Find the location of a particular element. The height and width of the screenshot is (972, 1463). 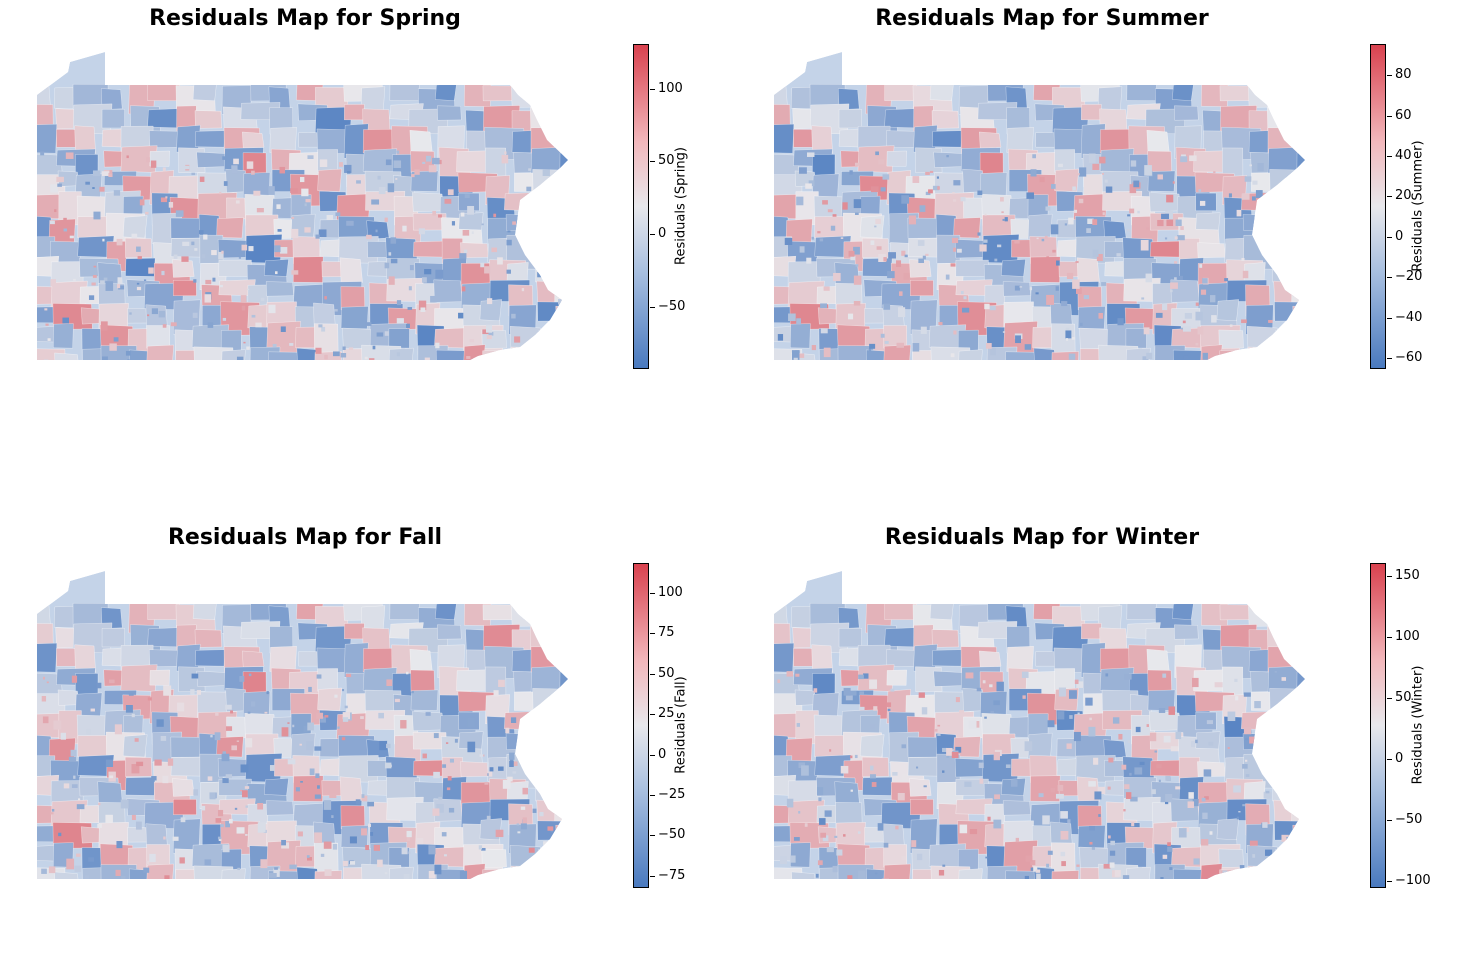

colorbar: 80 60 40 20 0 −20 −40 −60 is located at coordinates (1396, 206).